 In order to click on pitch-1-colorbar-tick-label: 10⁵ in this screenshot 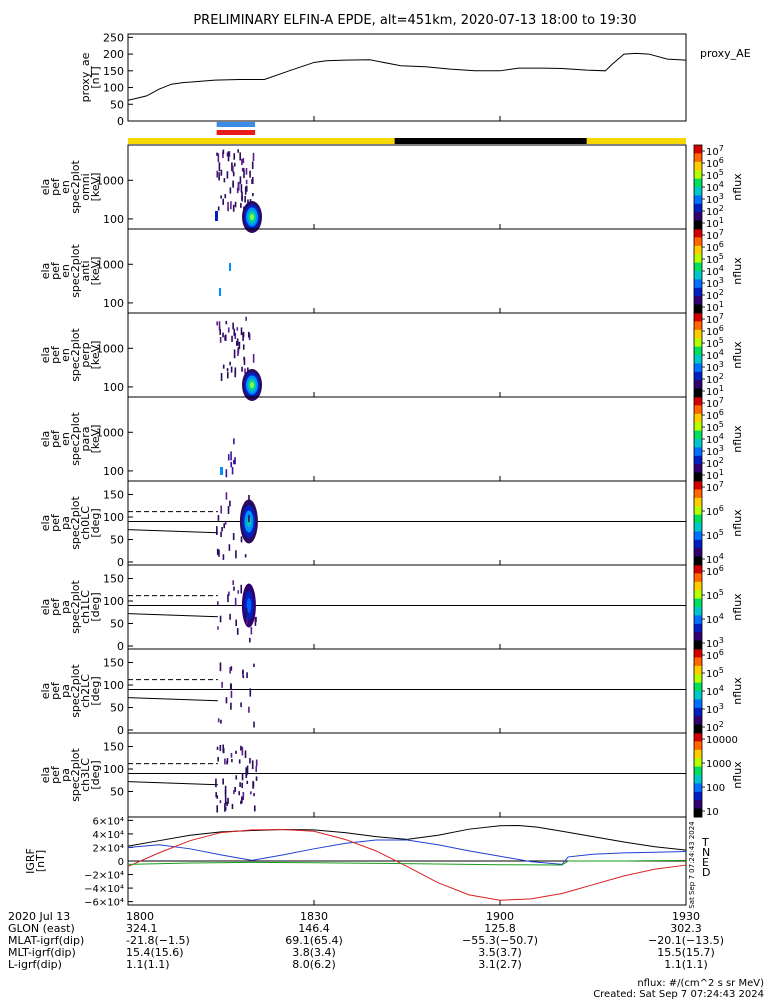, I will do `click(715, 595)`.